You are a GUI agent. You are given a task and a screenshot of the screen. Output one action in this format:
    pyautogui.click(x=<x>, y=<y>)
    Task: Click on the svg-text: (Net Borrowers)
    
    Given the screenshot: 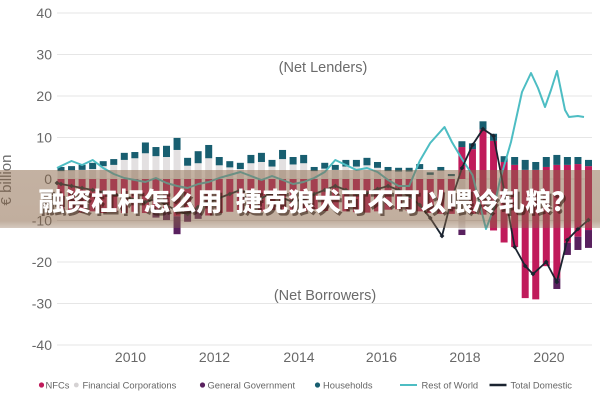 What is the action you would take?
    pyautogui.click(x=325, y=296)
    